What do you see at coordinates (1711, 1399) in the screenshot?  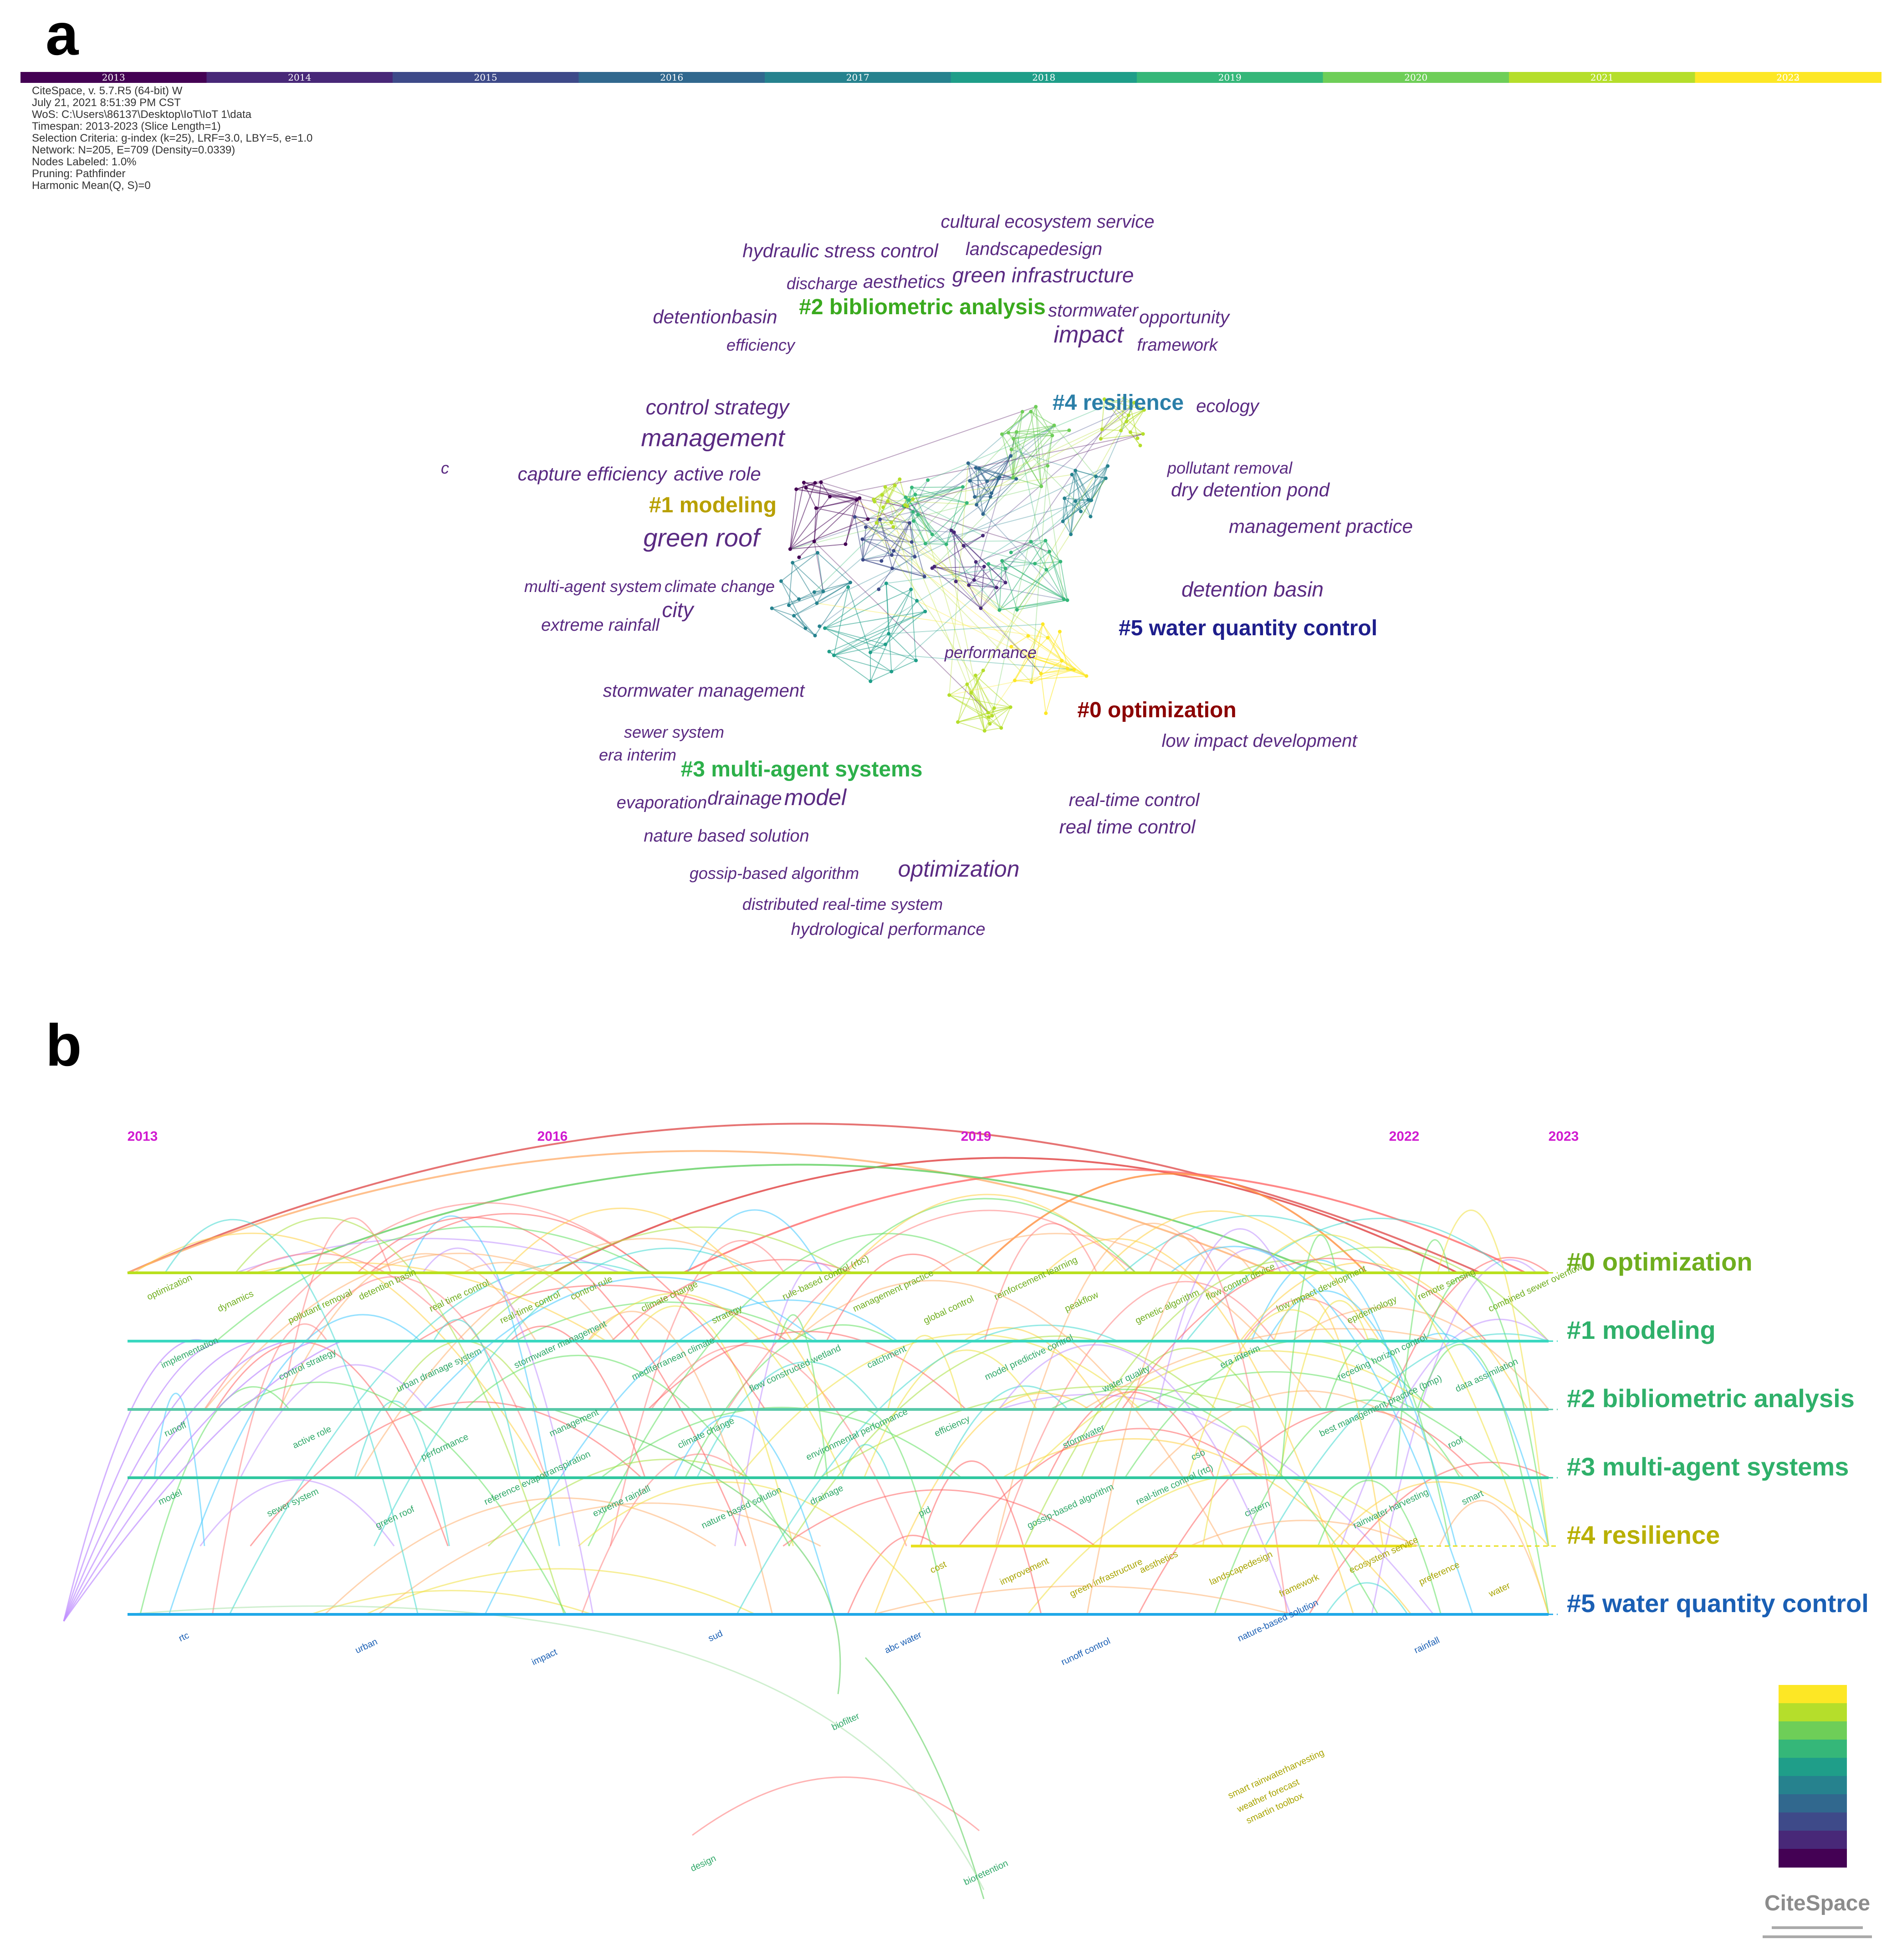 I see `timeline-cluster-label-2-bibliometric-analysis: #2 bibliometric analysis` at bounding box center [1711, 1399].